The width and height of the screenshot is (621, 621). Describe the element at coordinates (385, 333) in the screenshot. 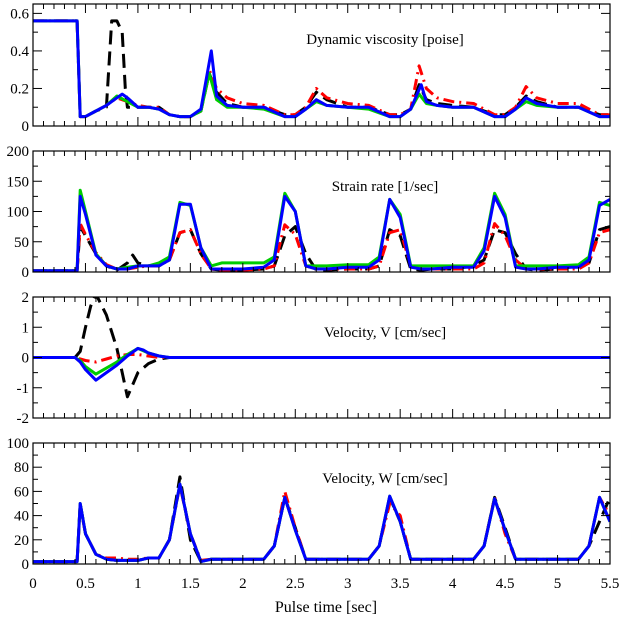

I see `panel-title: Velocity, V [cm/sec]` at that location.